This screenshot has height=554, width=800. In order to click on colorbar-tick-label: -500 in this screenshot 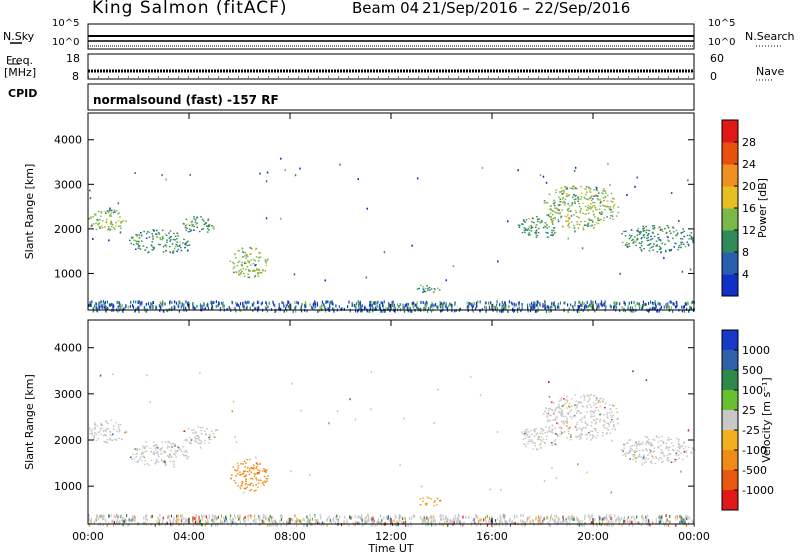, I will do `click(754, 470)`.